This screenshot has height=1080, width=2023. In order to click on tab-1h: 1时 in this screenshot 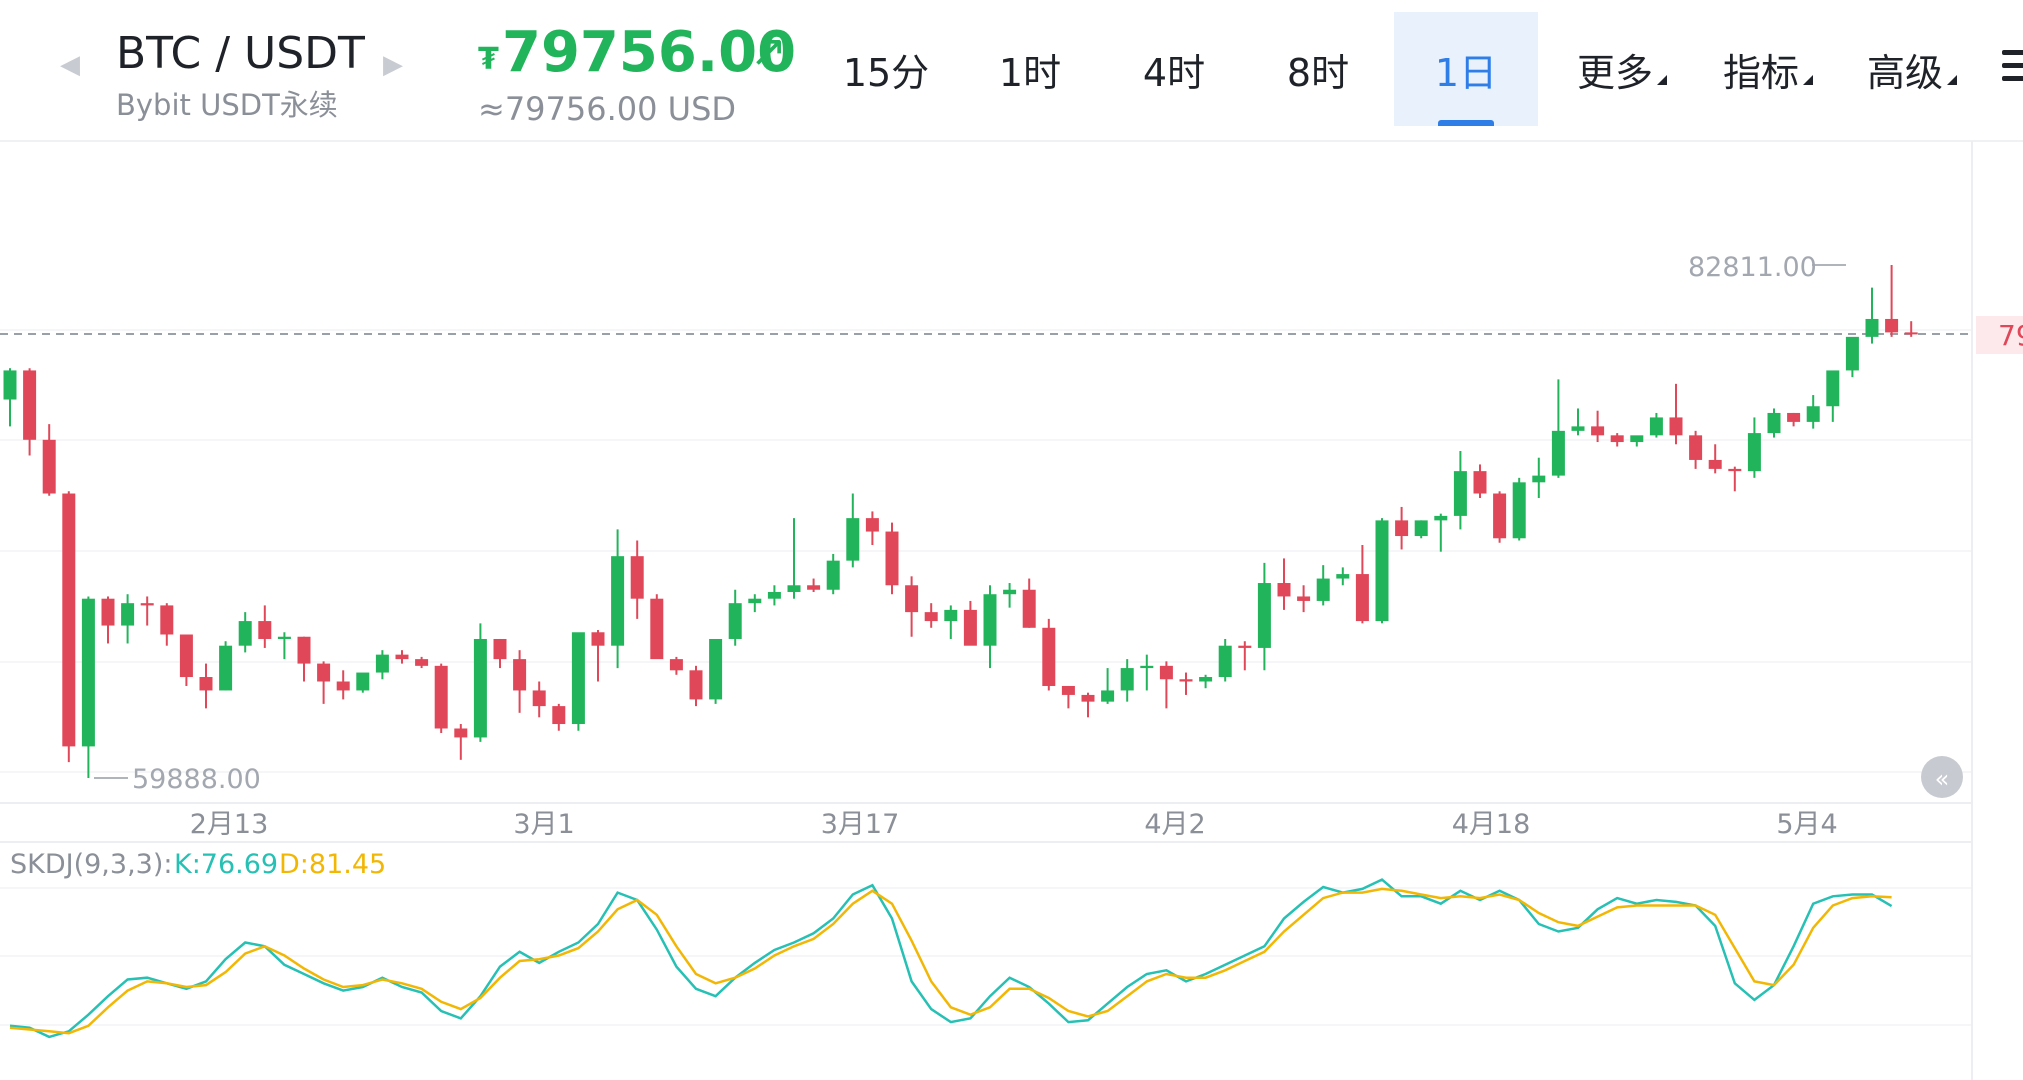, I will do `click(1030, 69)`.